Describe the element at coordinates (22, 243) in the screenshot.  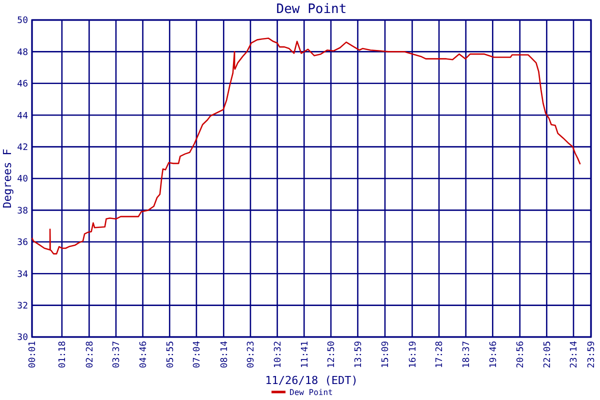
I see `y-tick-label: 36` at that location.